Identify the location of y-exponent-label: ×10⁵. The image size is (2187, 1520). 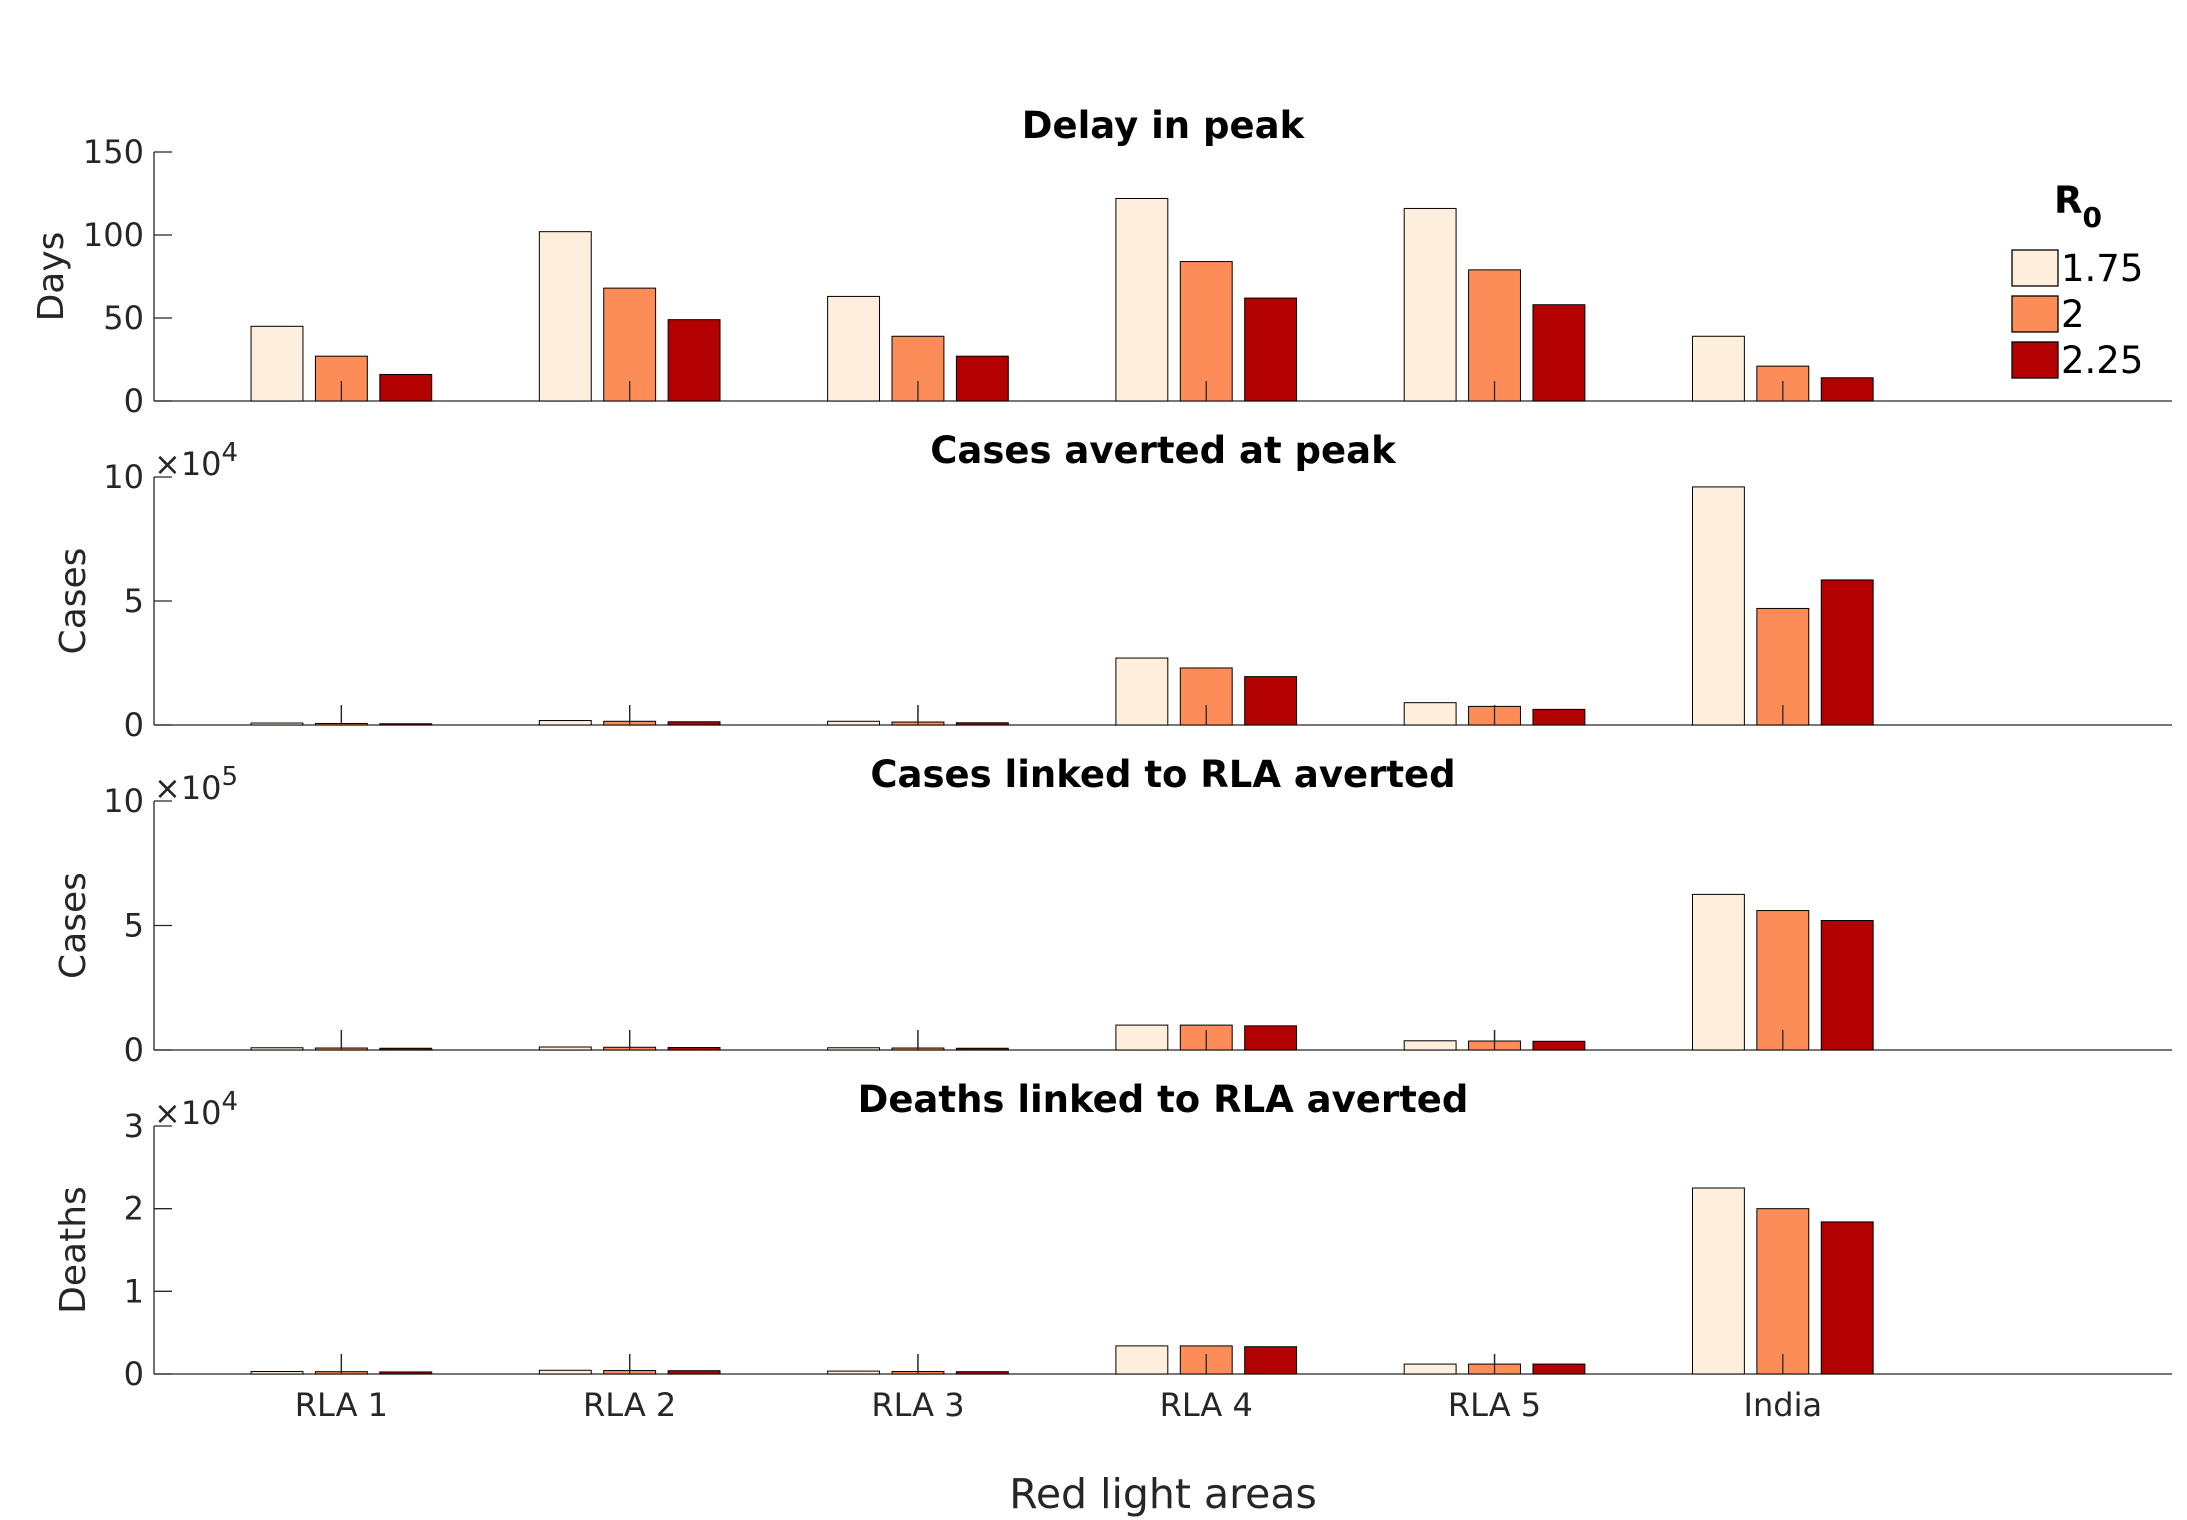
(196, 784).